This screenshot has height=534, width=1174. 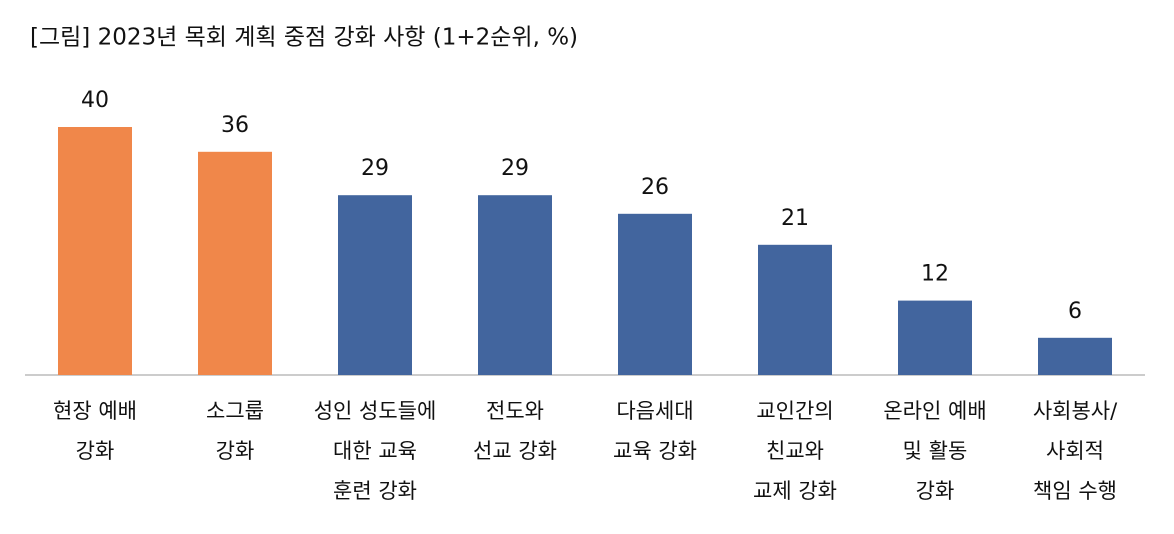 What do you see at coordinates (1075, 411) in the screenshot?
I see `x-tick-label: 사회봉사/` at bounding box center [1075, 411].